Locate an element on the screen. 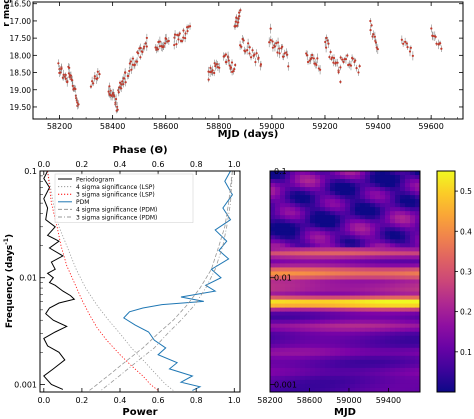 Image resolution: width=474 pixels, height=419 pixels. frequency-y-axis-label-close: ) is located at coordinates (10, 236).